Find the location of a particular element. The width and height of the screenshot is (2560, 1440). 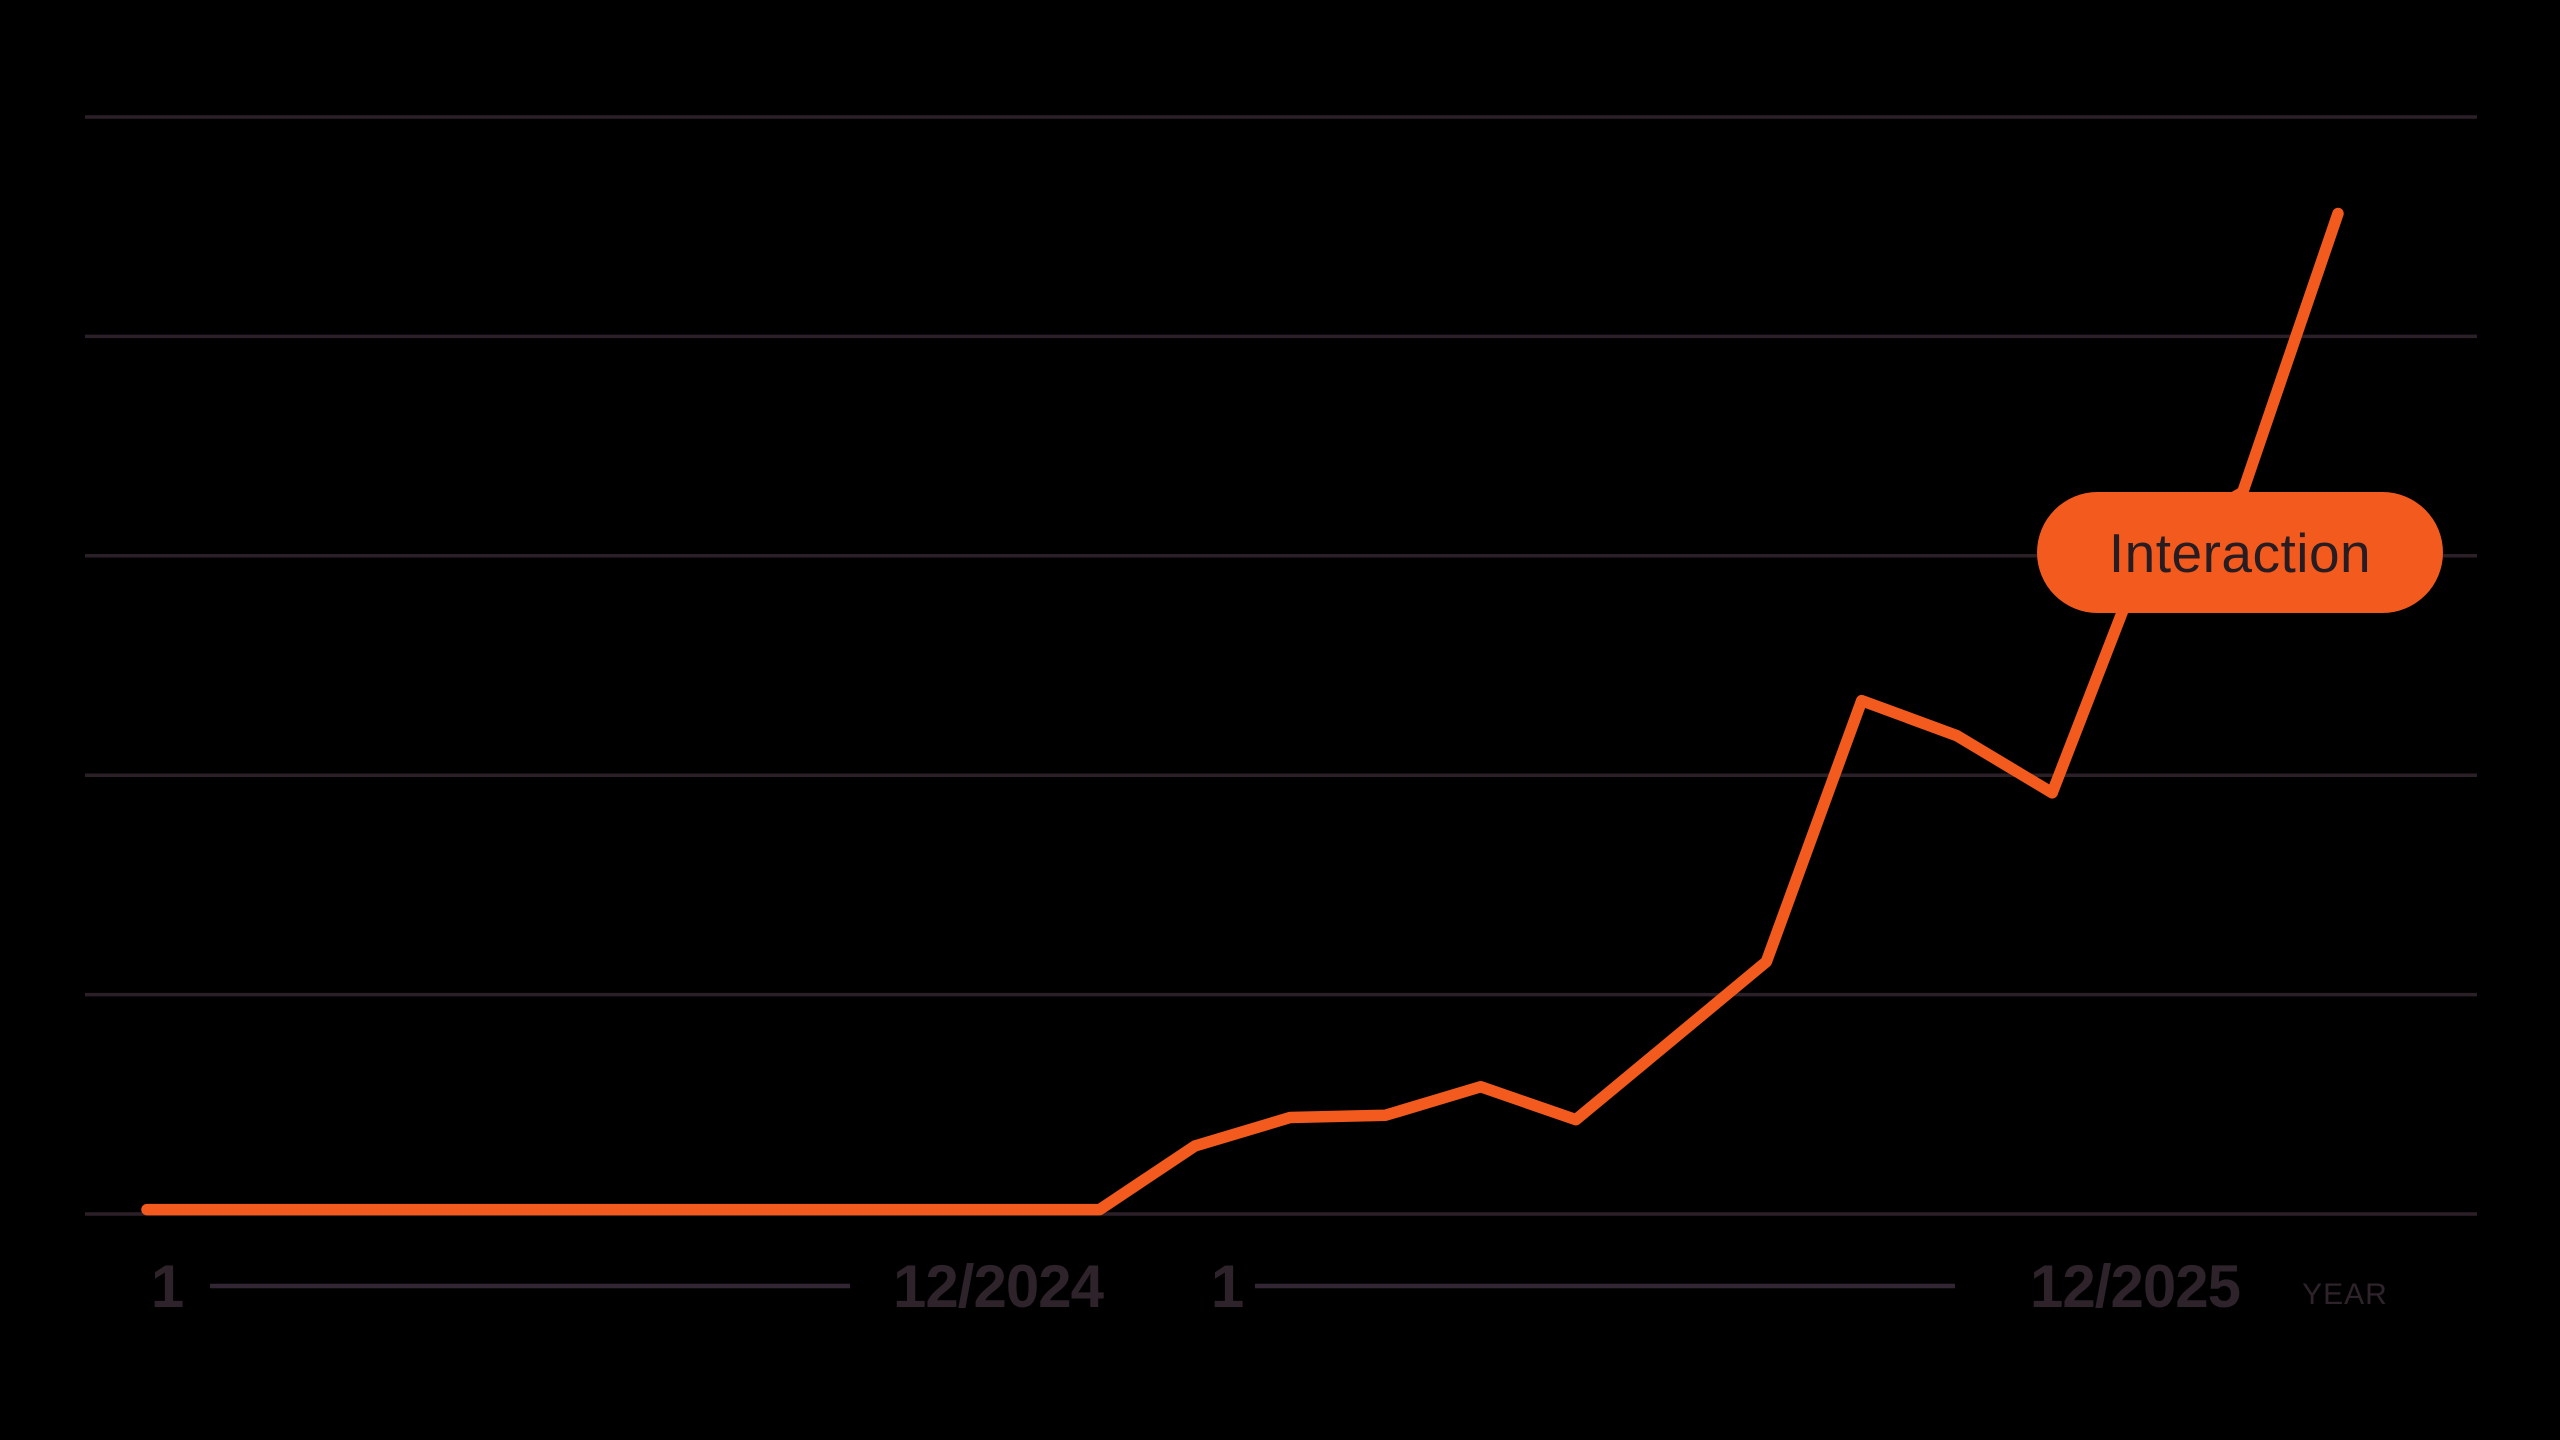

series-badge: Interaction is located at coordinates (2240, 552).